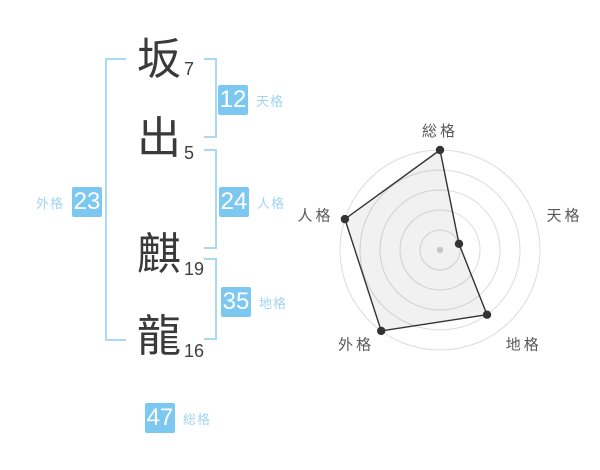 This screenshot has height=470, width=600. Describe the element at coordinates (210, 98) in the screenshot. I see `tenkaku-bracket` at that location.